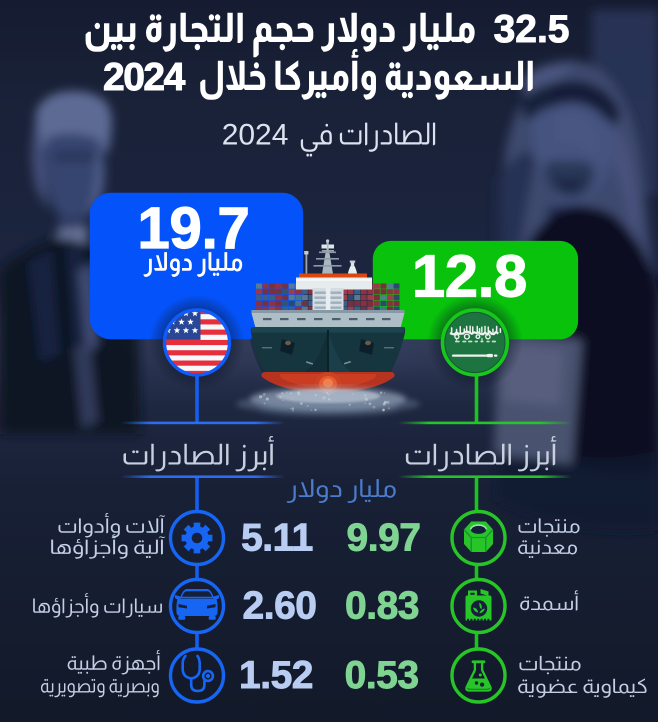 This screenshot has height=722, width=658. Describe the element at coordinates (382, 675) in the screenshot. I see `svg-text: 0.53` at that location.